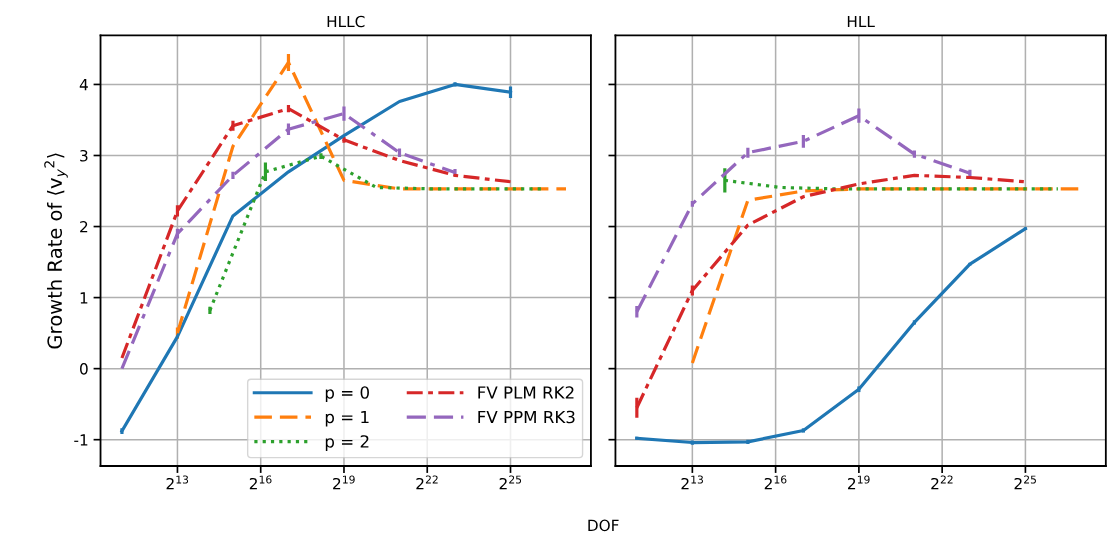 The width and height of the screenshot is (1117, 545). I want to click on y-tick-label: 0, so click(84, 369).